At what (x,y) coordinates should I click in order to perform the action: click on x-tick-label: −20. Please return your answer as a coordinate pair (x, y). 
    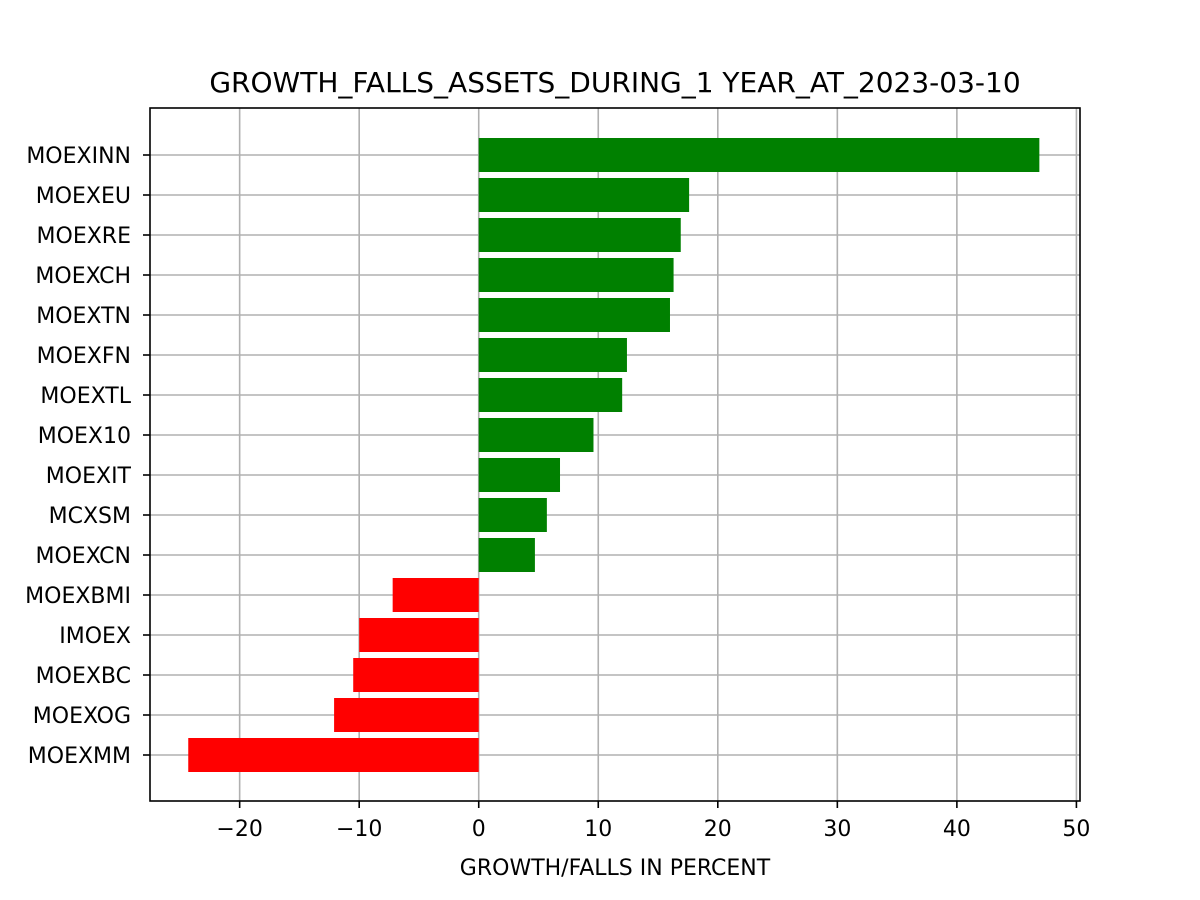
    Looking at the image, I should click on (239, 829).